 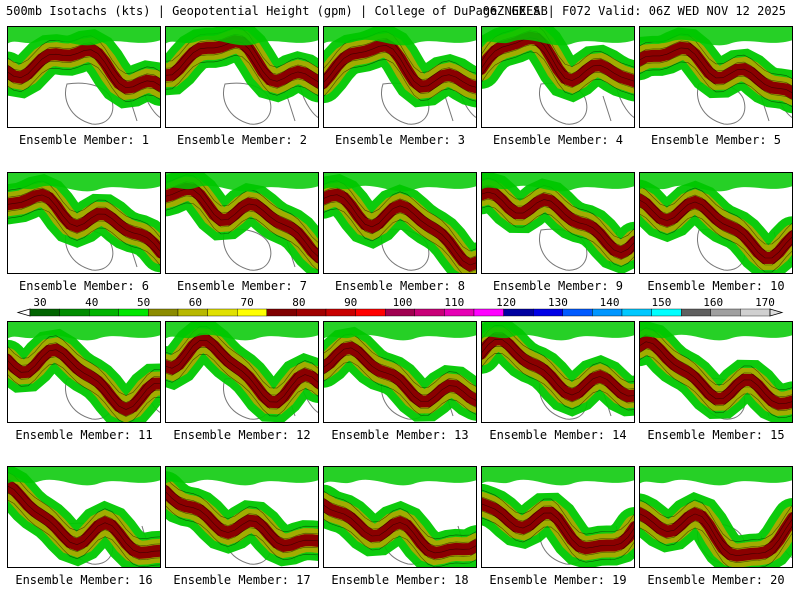 What do you see at coordinates (242, 435) in the screenshot?
I see `member-label: Ensemble Member: 12` at bounding box center [242, 435].